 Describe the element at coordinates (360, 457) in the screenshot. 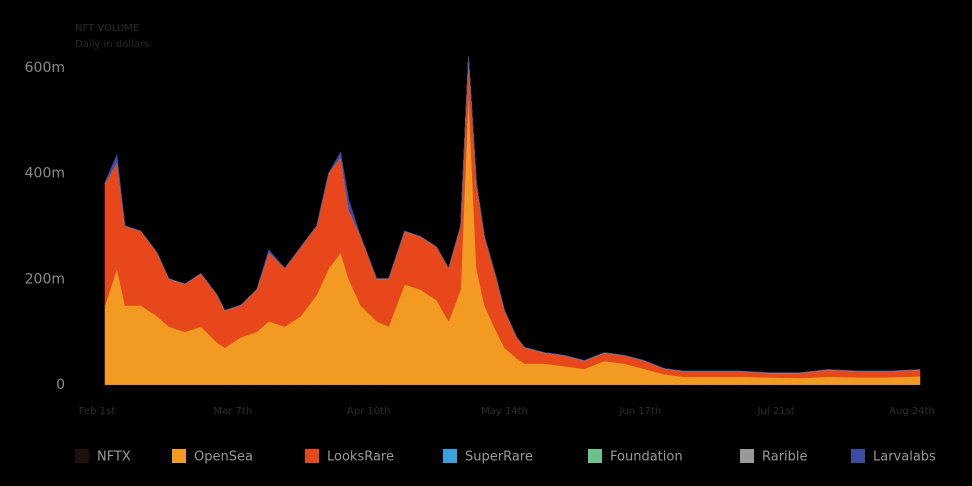

I see `legend-label: LooksRare` at that location.